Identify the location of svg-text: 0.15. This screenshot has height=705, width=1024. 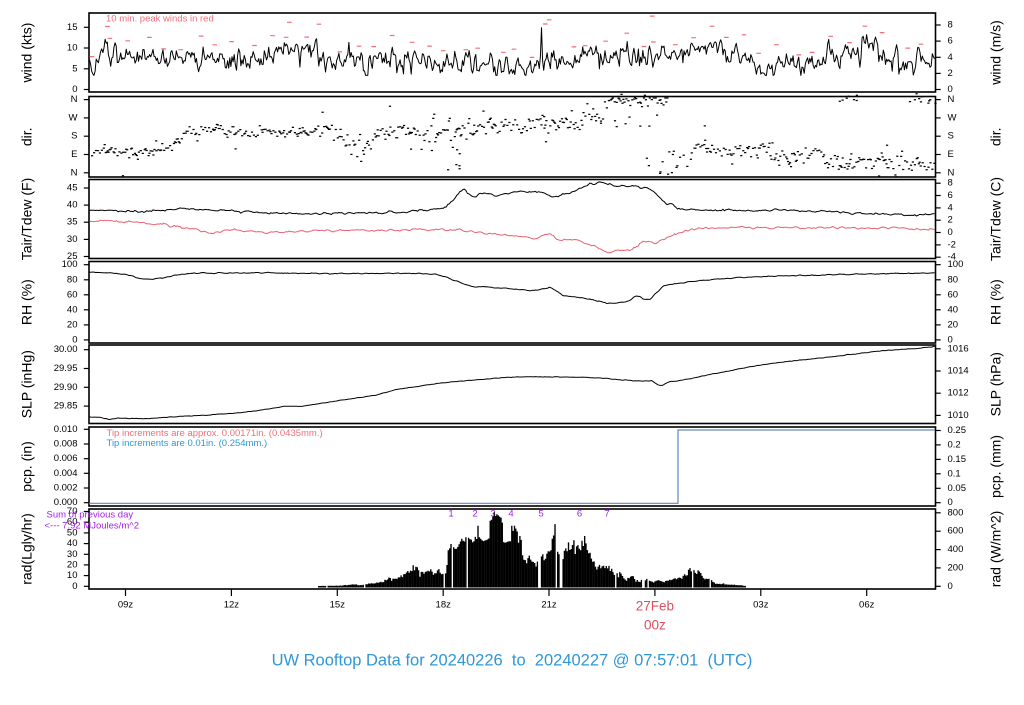
(957, 459).